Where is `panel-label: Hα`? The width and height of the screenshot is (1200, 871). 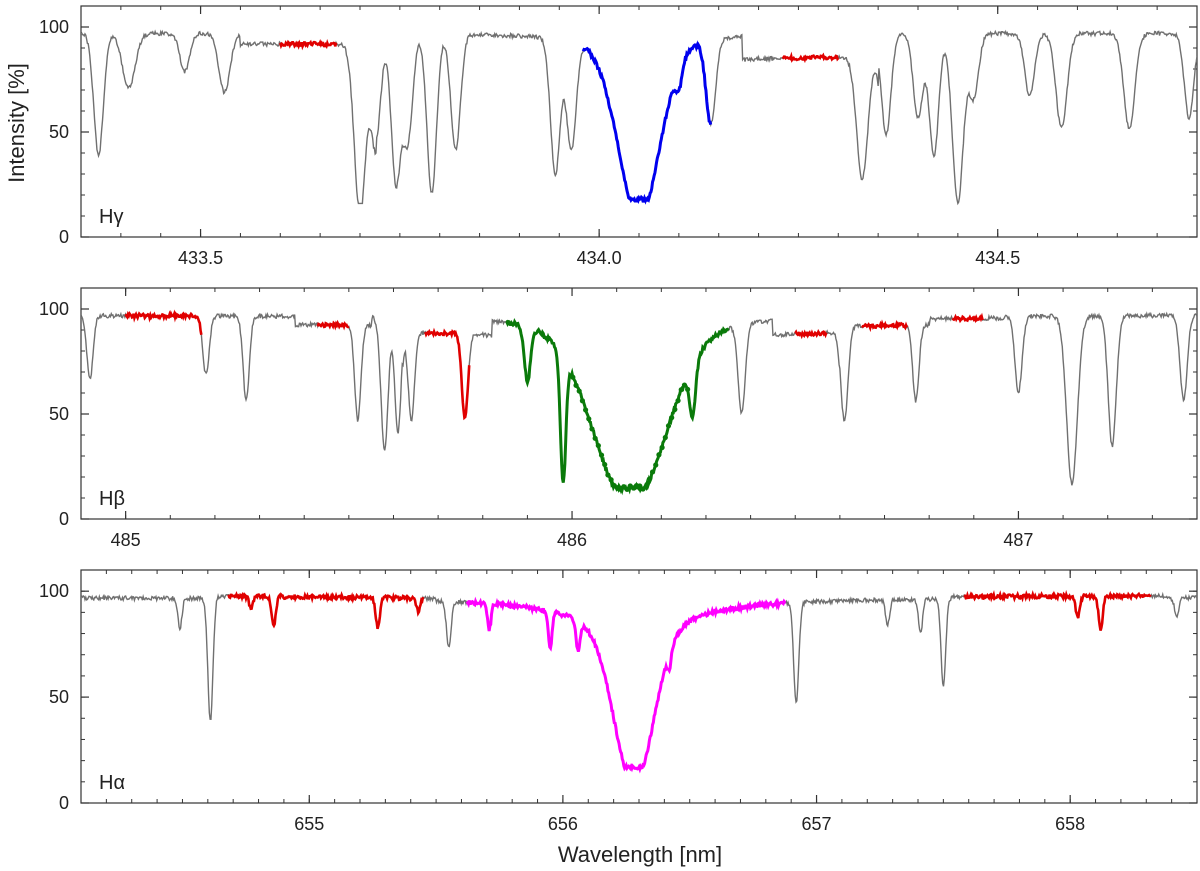
panel-label: Hα is located at coordinates (112, 783).